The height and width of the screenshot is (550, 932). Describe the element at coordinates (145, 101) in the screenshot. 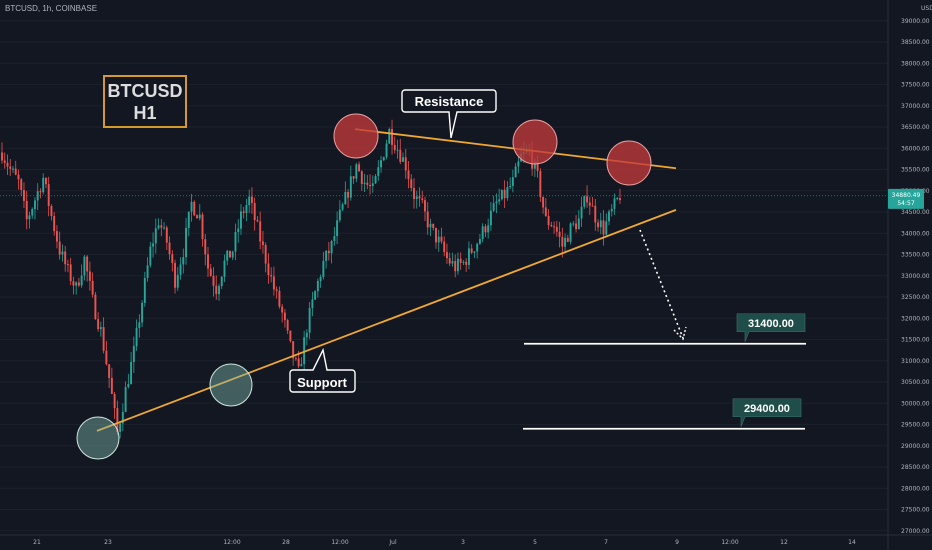

I see `title-box: BTCUSD H1` at that location.